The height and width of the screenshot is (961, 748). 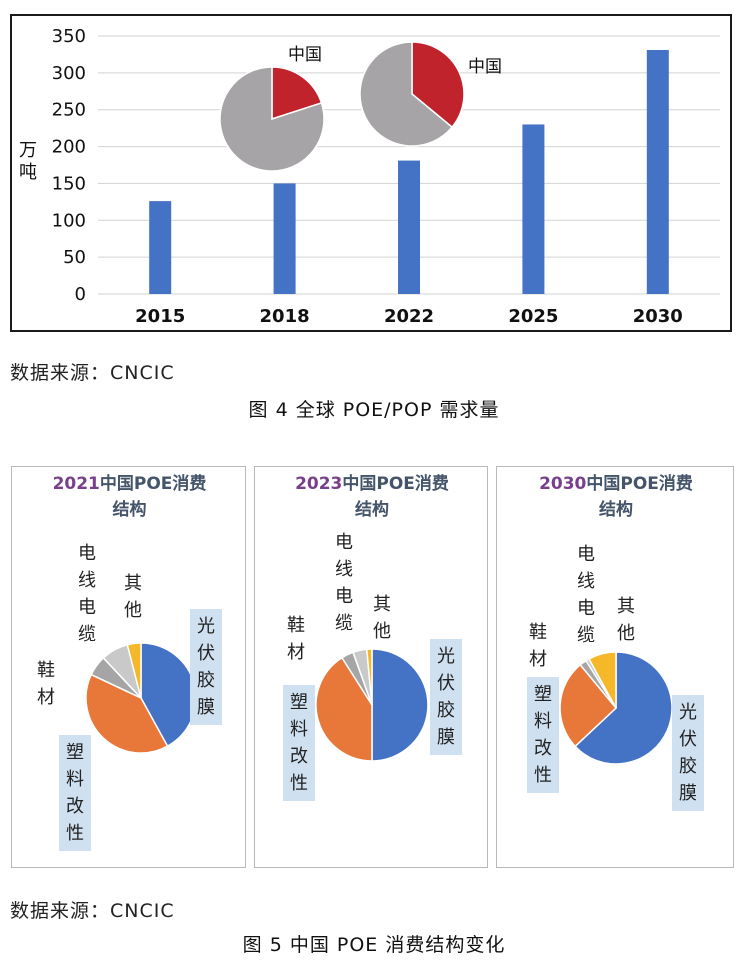 I want to click on y-tick-label: 150, so click(x=69, y=183).